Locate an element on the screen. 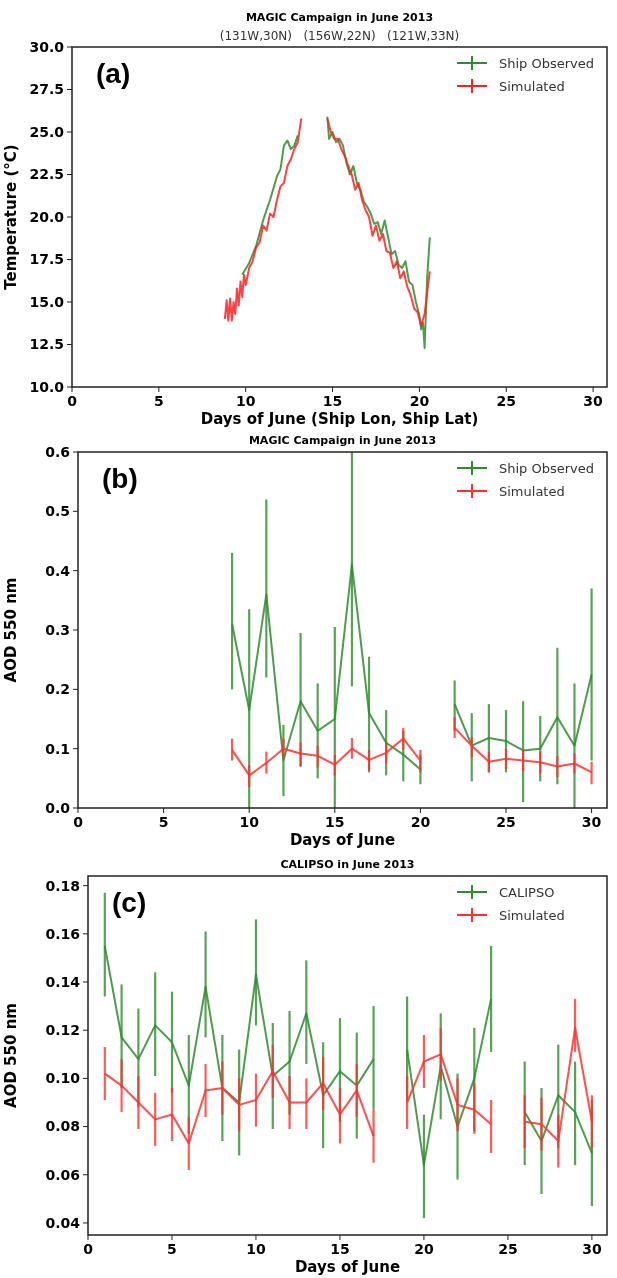  chart-title: CALIPSO in June 2013 is located at coordinates (347, 864).